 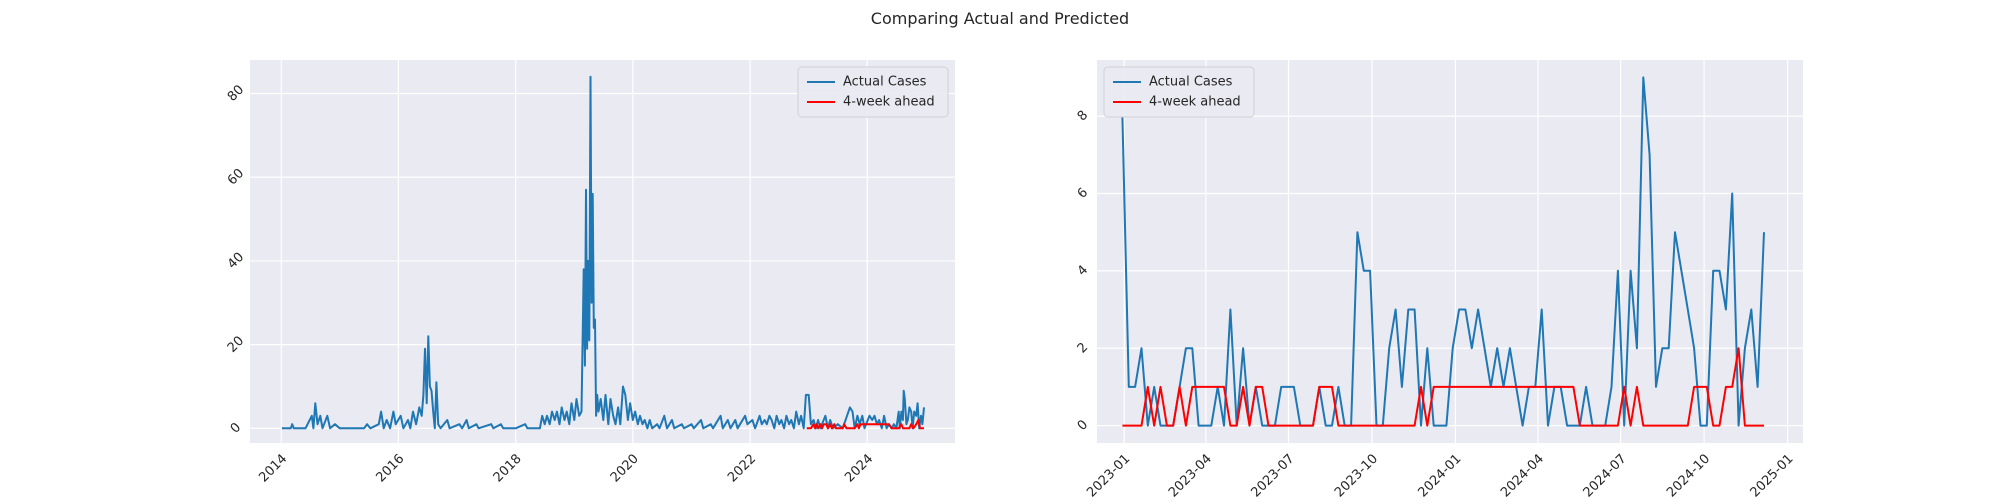 What do you see at coordinates (390, 468) in the screenshot?
I see `x-tick-label: 2016` at bounding box center [390, 468].